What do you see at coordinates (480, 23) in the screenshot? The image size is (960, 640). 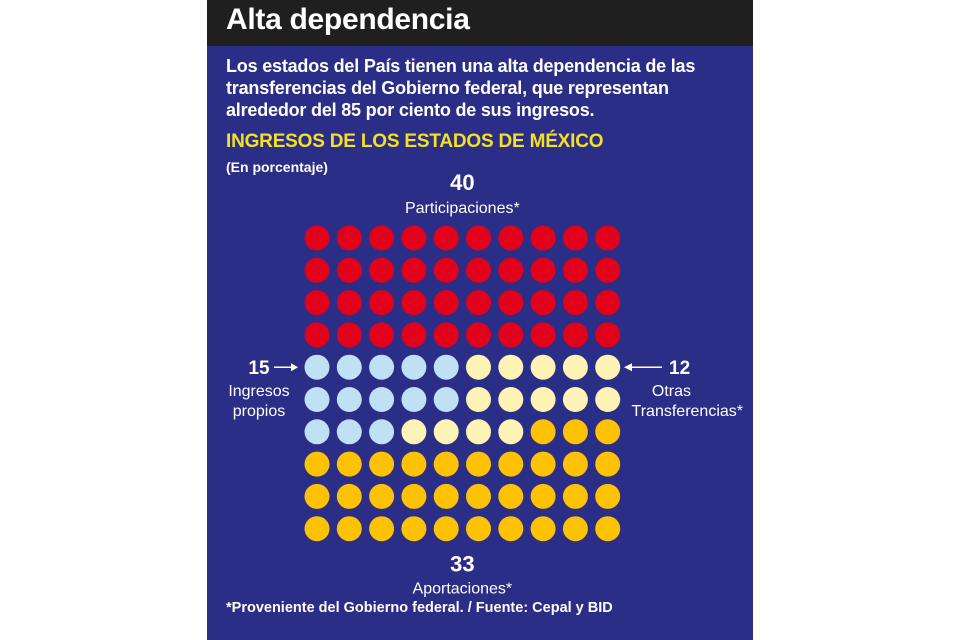 I see `title-bar: Alta dependencia` at bounding box center [480, 23].